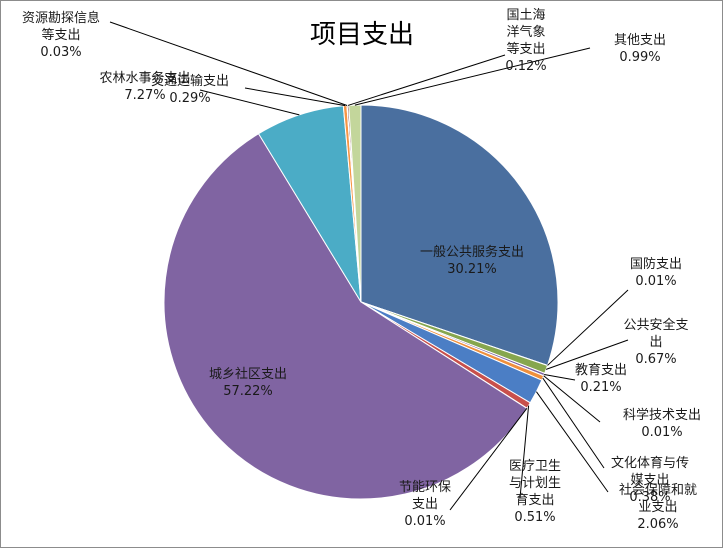  I want to click on slice-label-5: 科学技术支出 0.01%, so click(662, 423).